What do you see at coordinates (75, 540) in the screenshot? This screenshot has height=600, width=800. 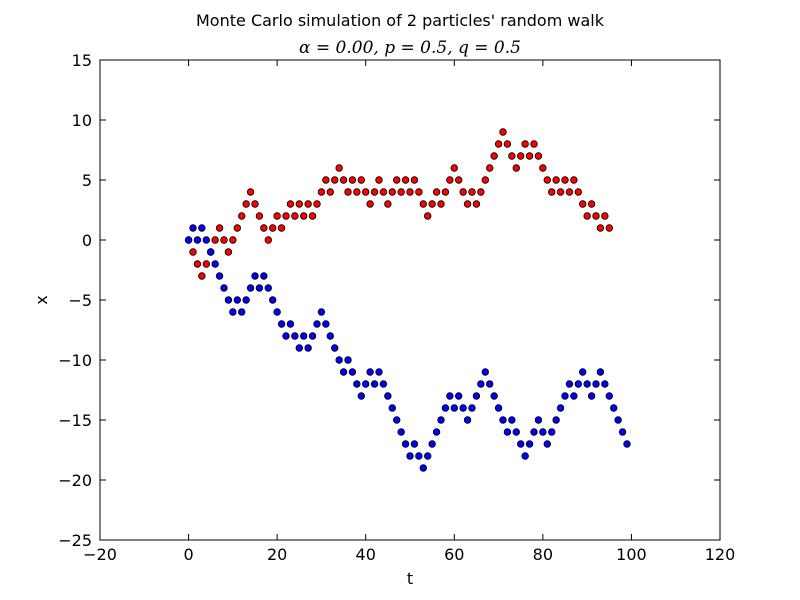 I see `y-tick-label: −25` at bounding box center [75, 540].